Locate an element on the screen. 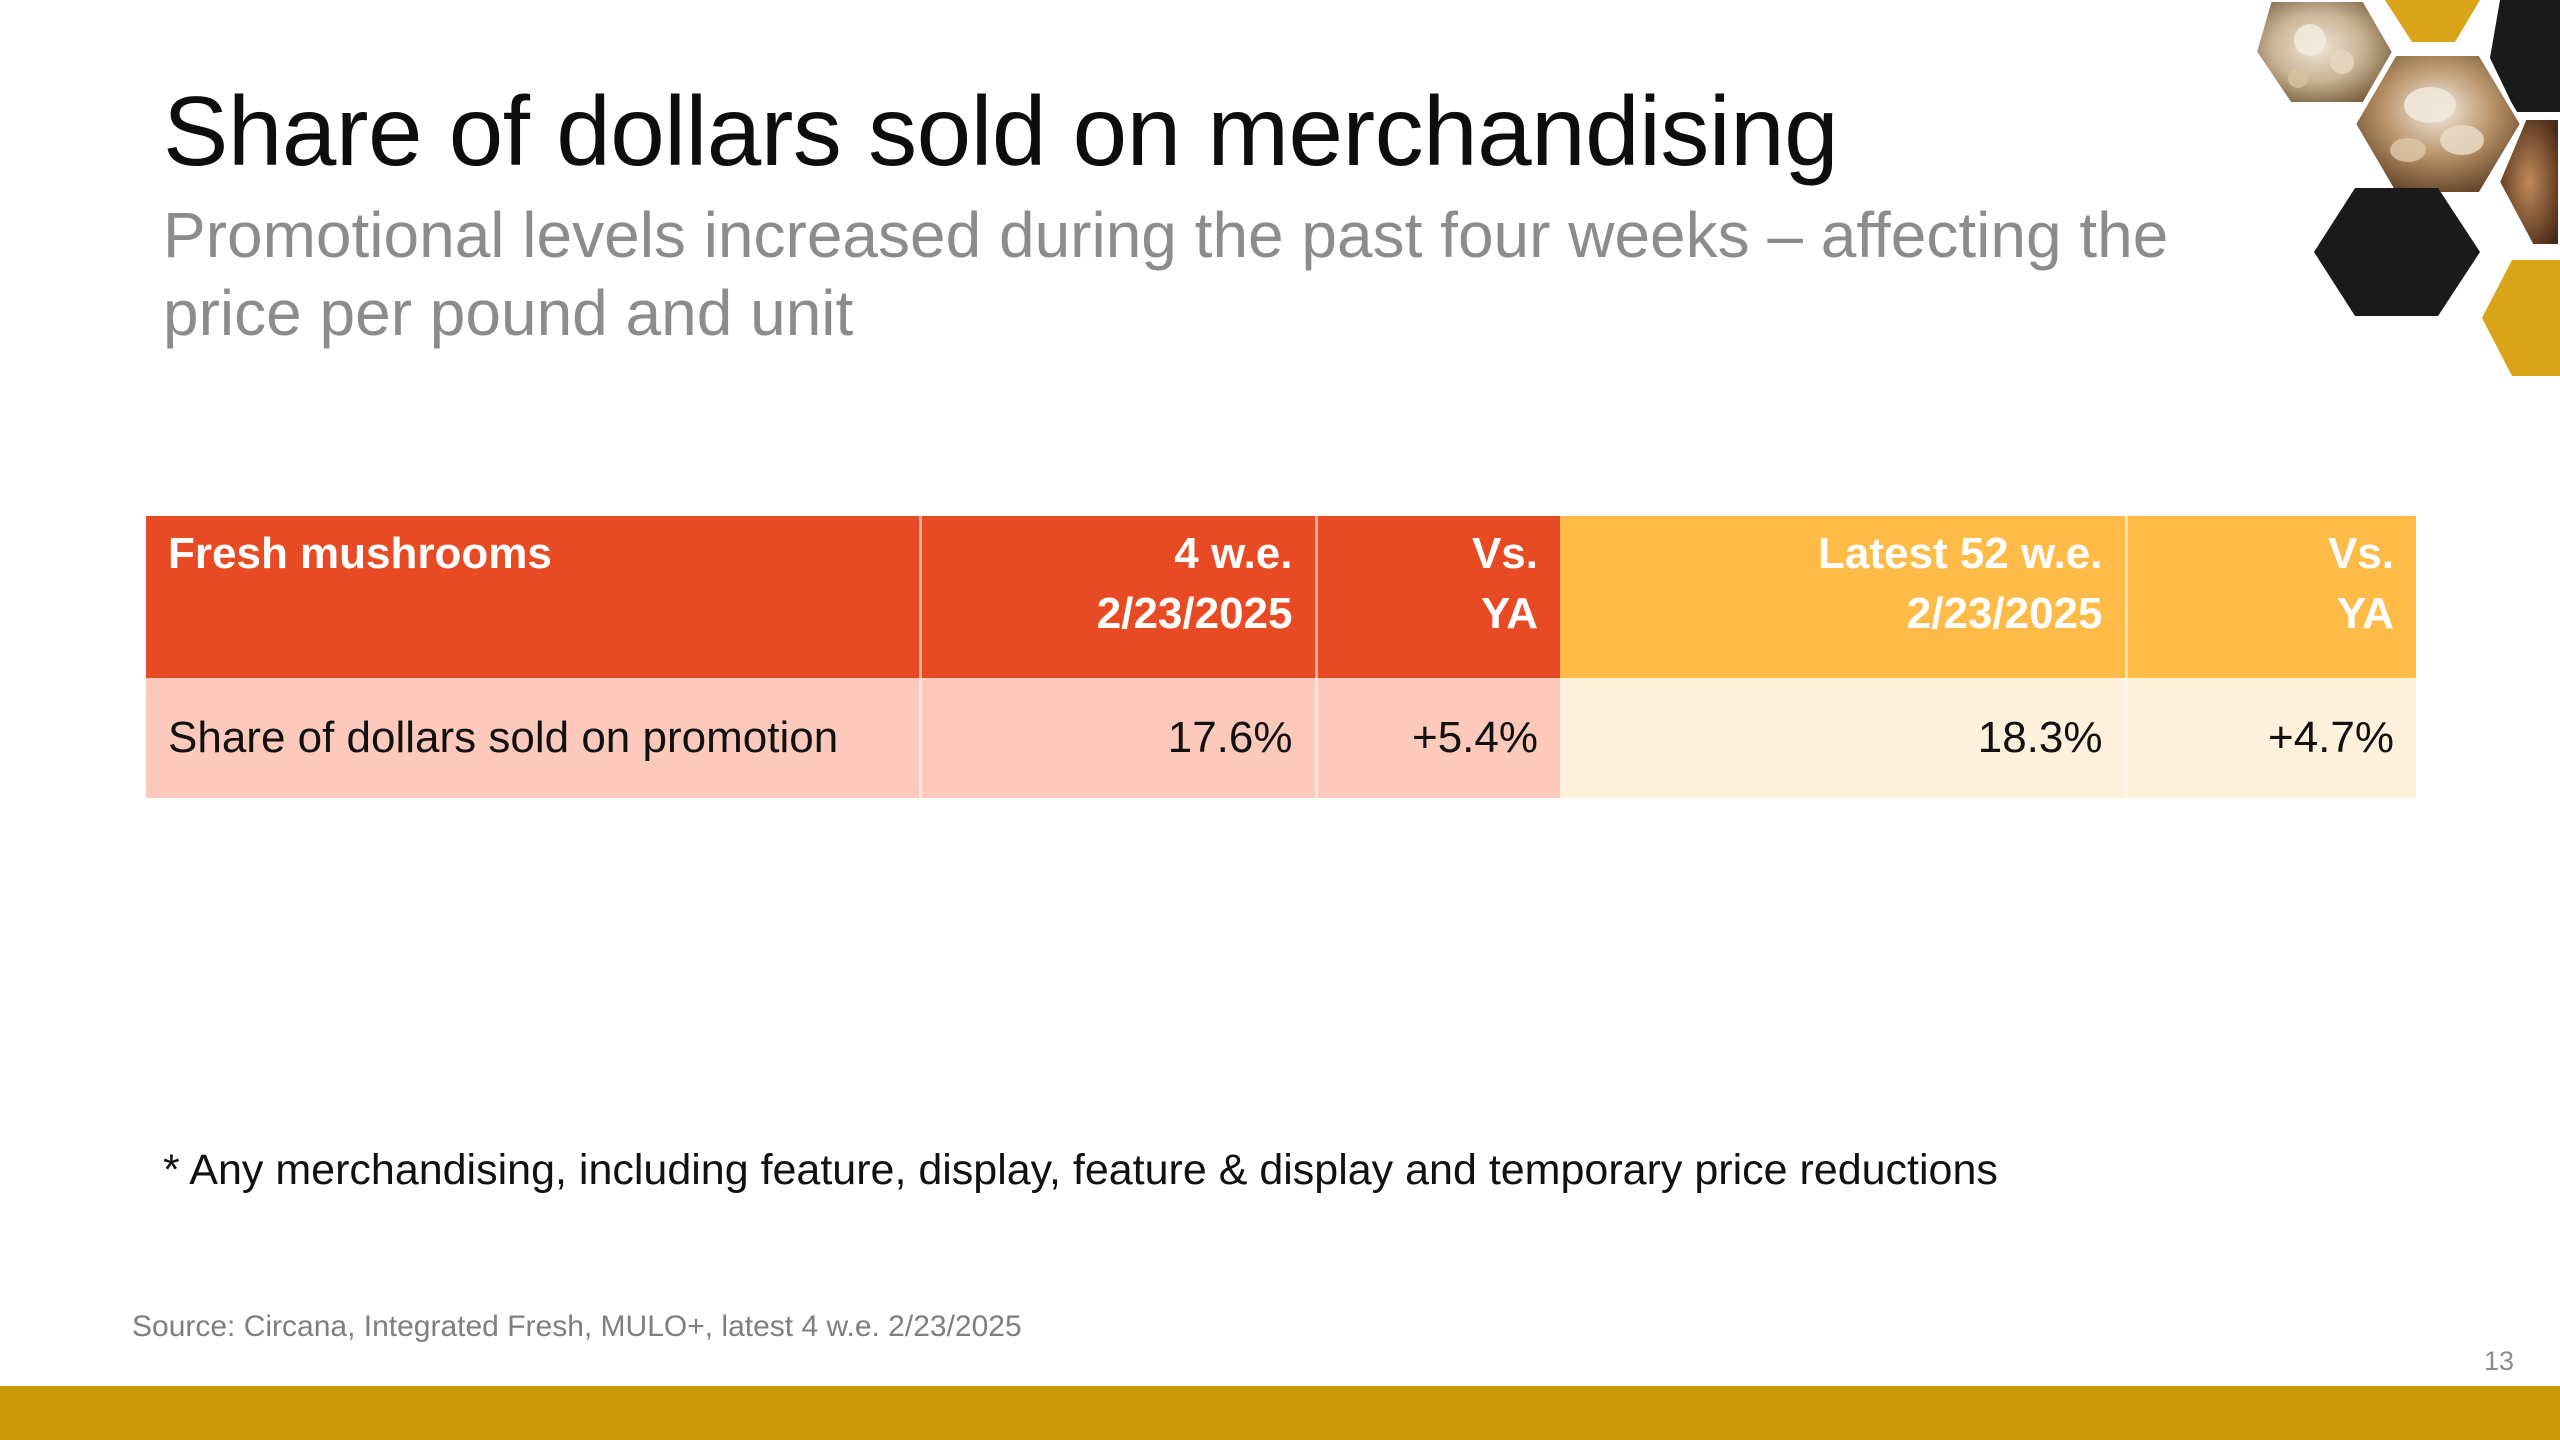  row-label: Share of dollars sold on promotion is located at coordinates (534, 738).